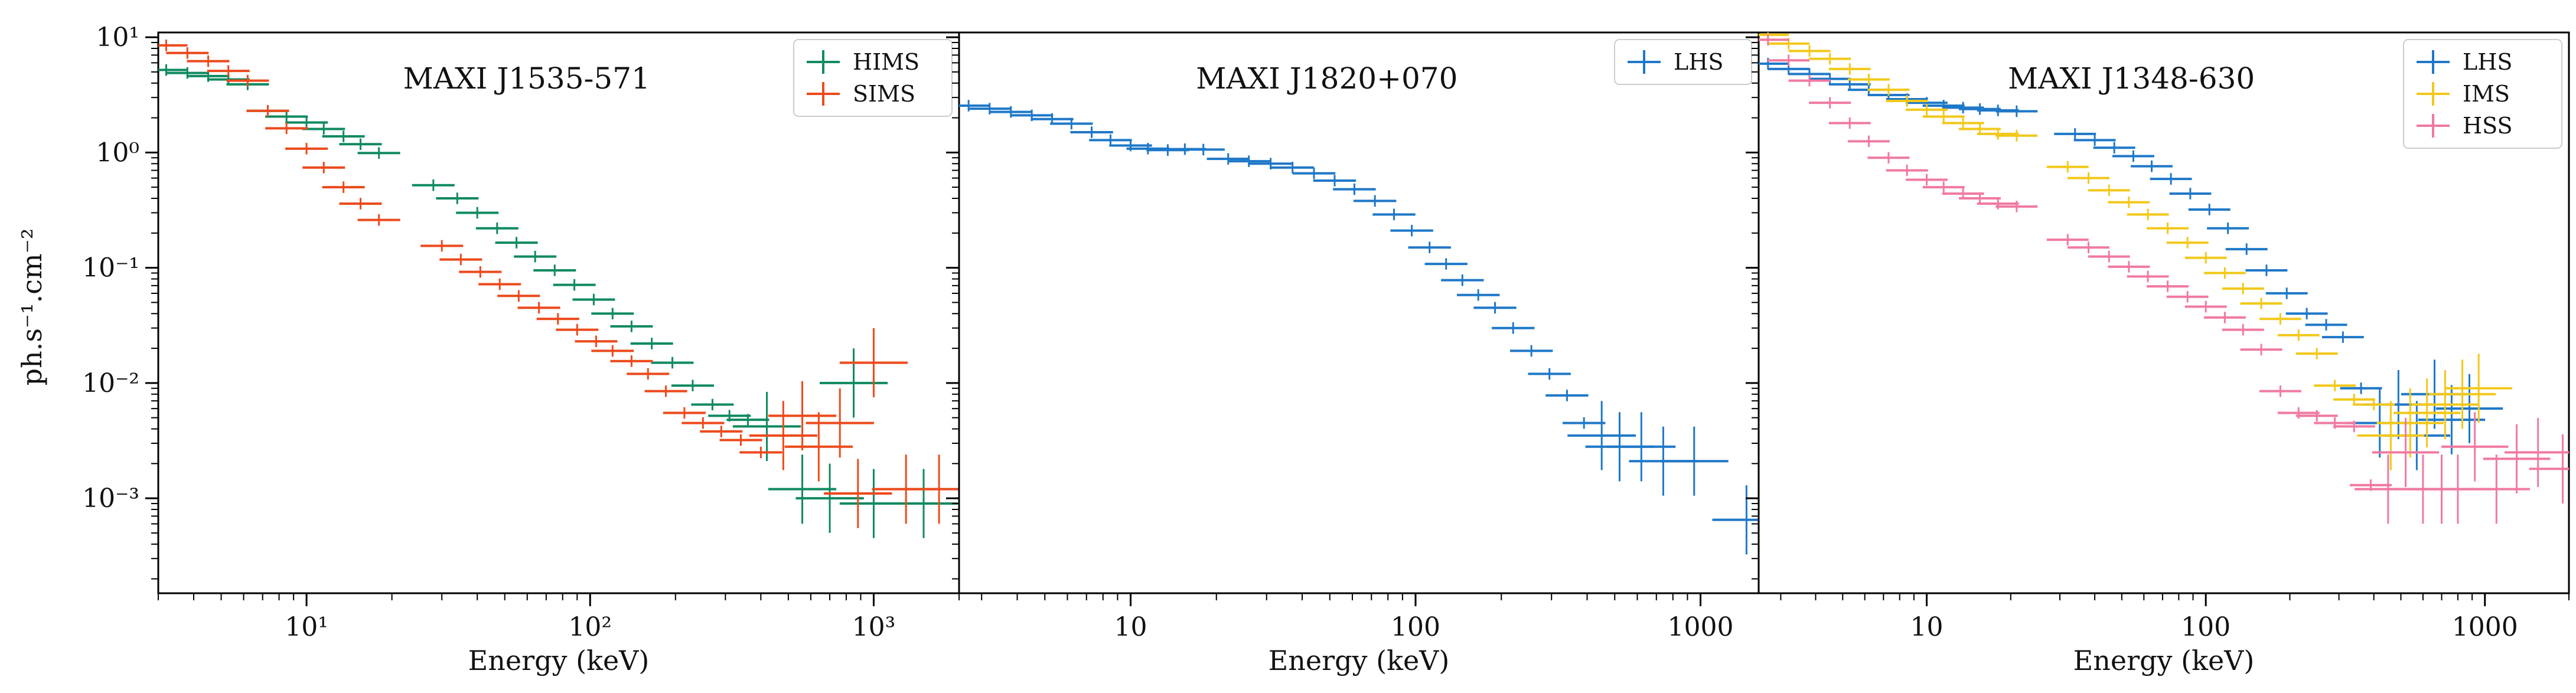  What do you see at coordinates (1699, 62) in the screenshot?
I see `legend-label: LHS` at bounding box center [1699, 62].